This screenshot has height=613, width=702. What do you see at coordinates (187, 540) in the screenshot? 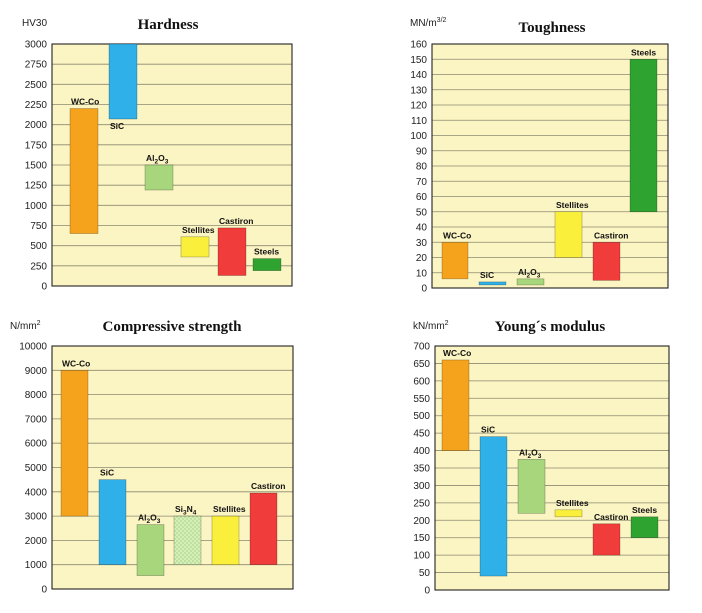
I see `bar-si3n4` at bounding box center [187, 540].